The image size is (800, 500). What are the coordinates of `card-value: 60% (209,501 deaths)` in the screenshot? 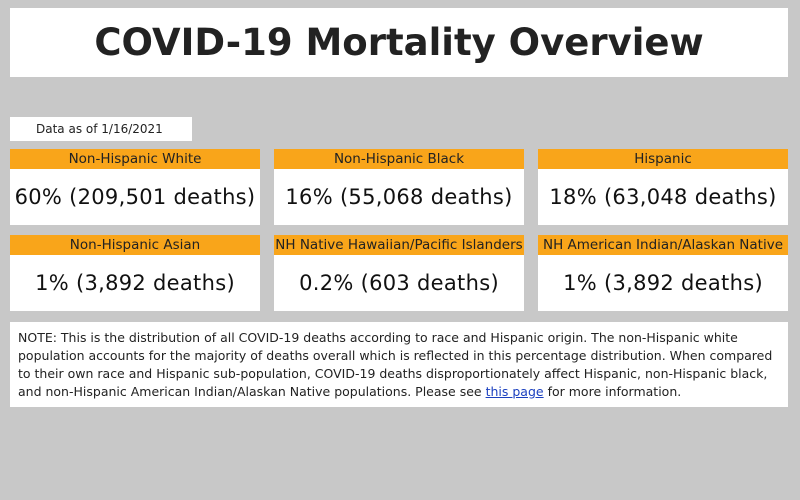 It's located at (135, 197).